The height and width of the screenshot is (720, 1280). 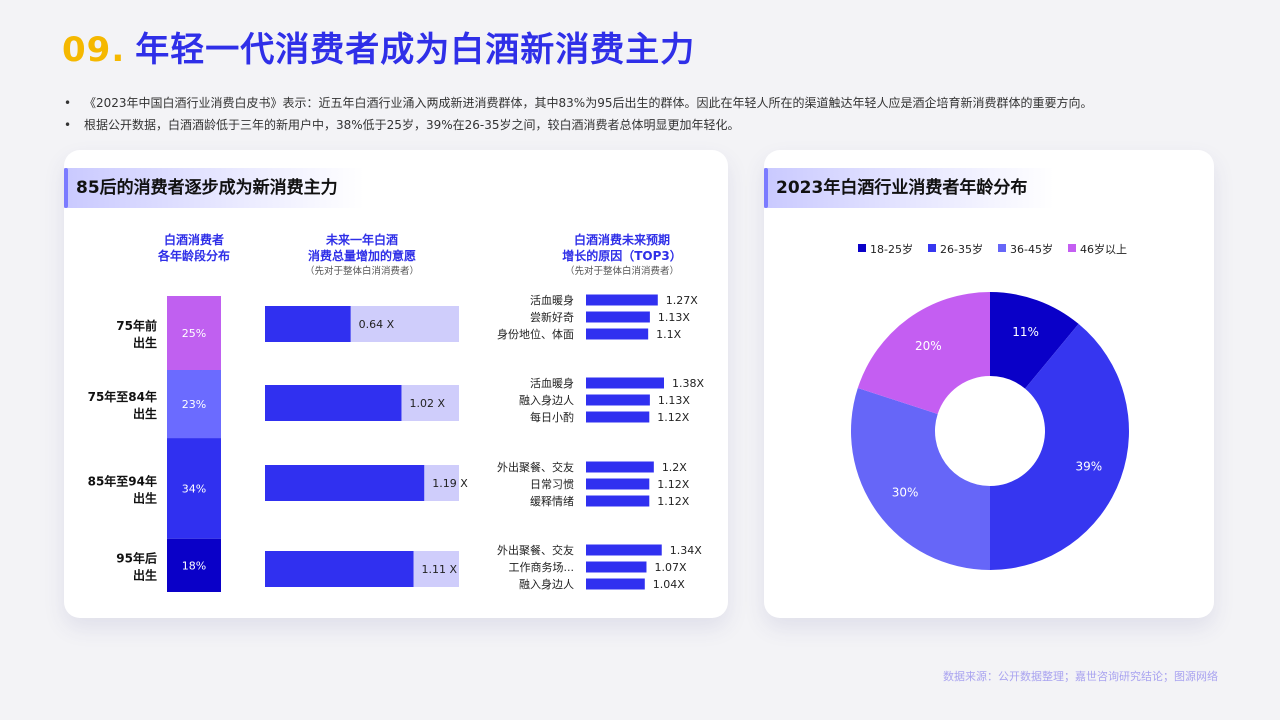 What do you see at coordinates (669, 584) in the screenshot?
I see `reason-value-label: 1.04X` at bounding box center [669, 584].